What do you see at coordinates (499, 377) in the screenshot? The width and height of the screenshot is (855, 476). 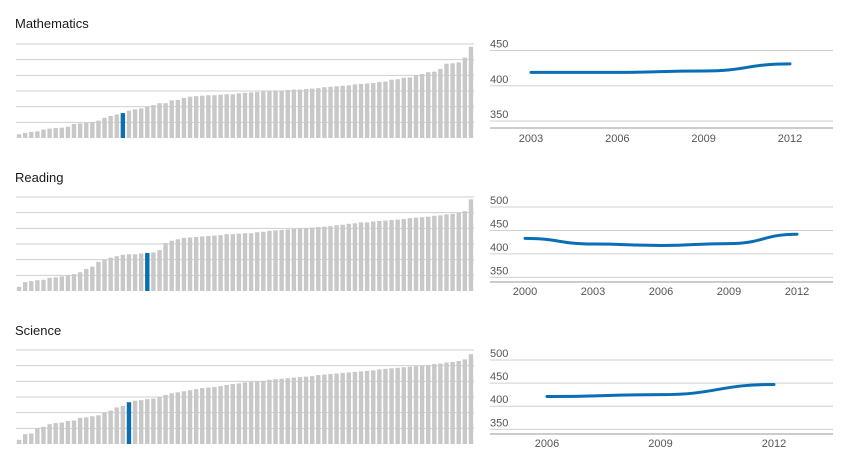 I see `y-tick-label: 450` at bounding box center [499, 377].